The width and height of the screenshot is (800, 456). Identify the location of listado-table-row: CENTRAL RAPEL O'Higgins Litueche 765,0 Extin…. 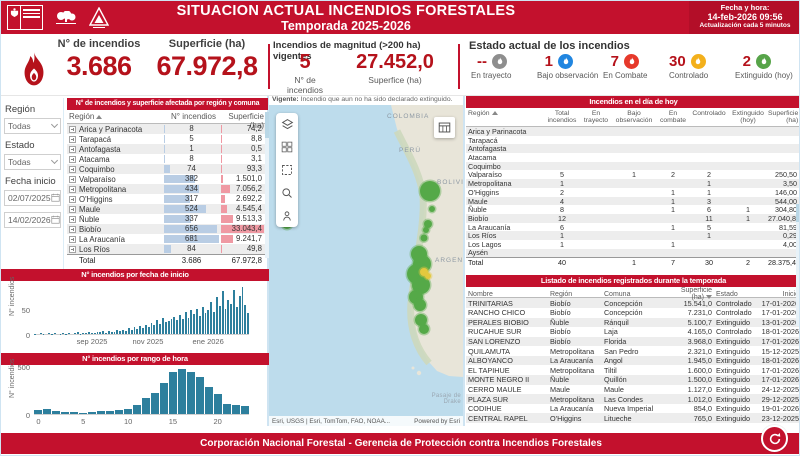
(632, 418).